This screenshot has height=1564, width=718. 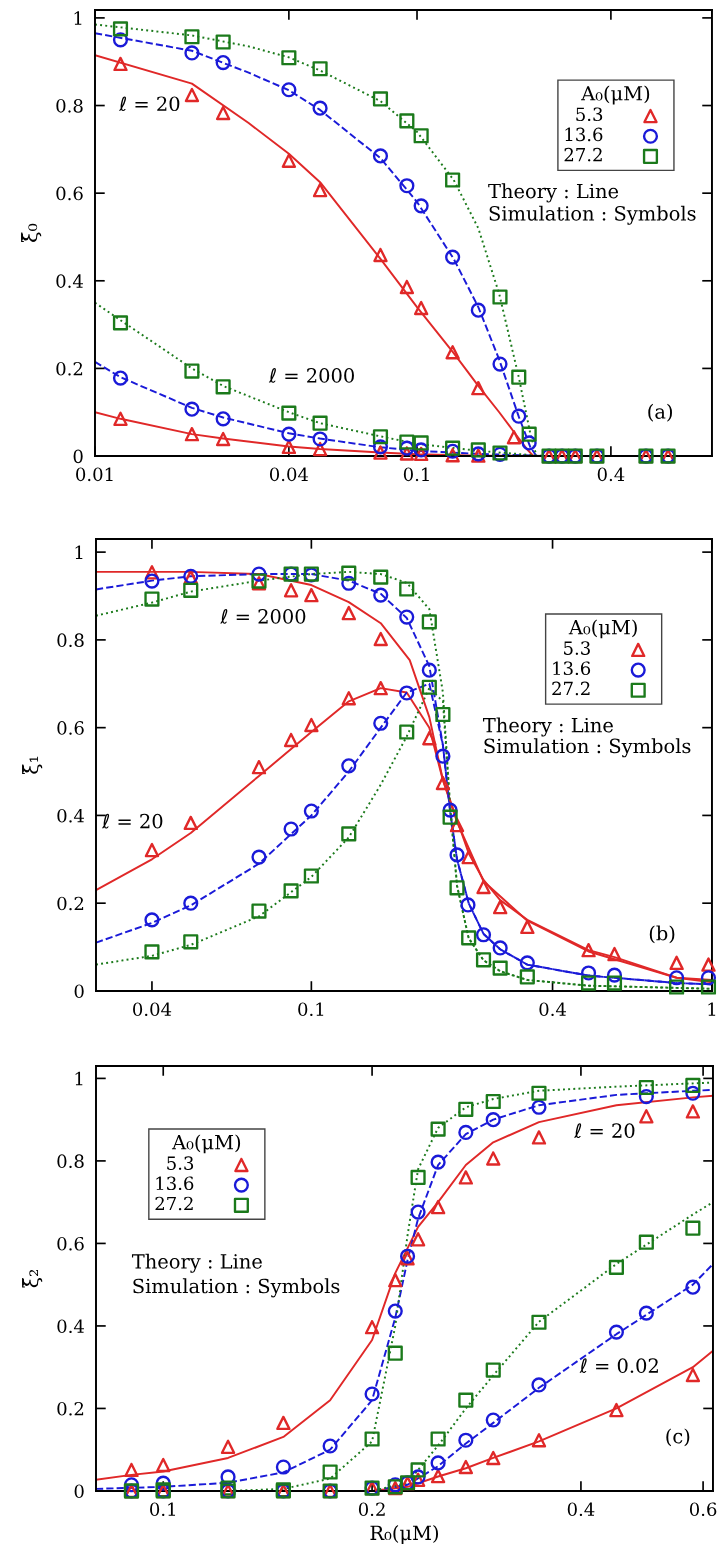 What do you see at coordinates (32, 765) in the screenshot?
I see `y-axis-title: ξ̄₁` at bounding box center [32, 765].